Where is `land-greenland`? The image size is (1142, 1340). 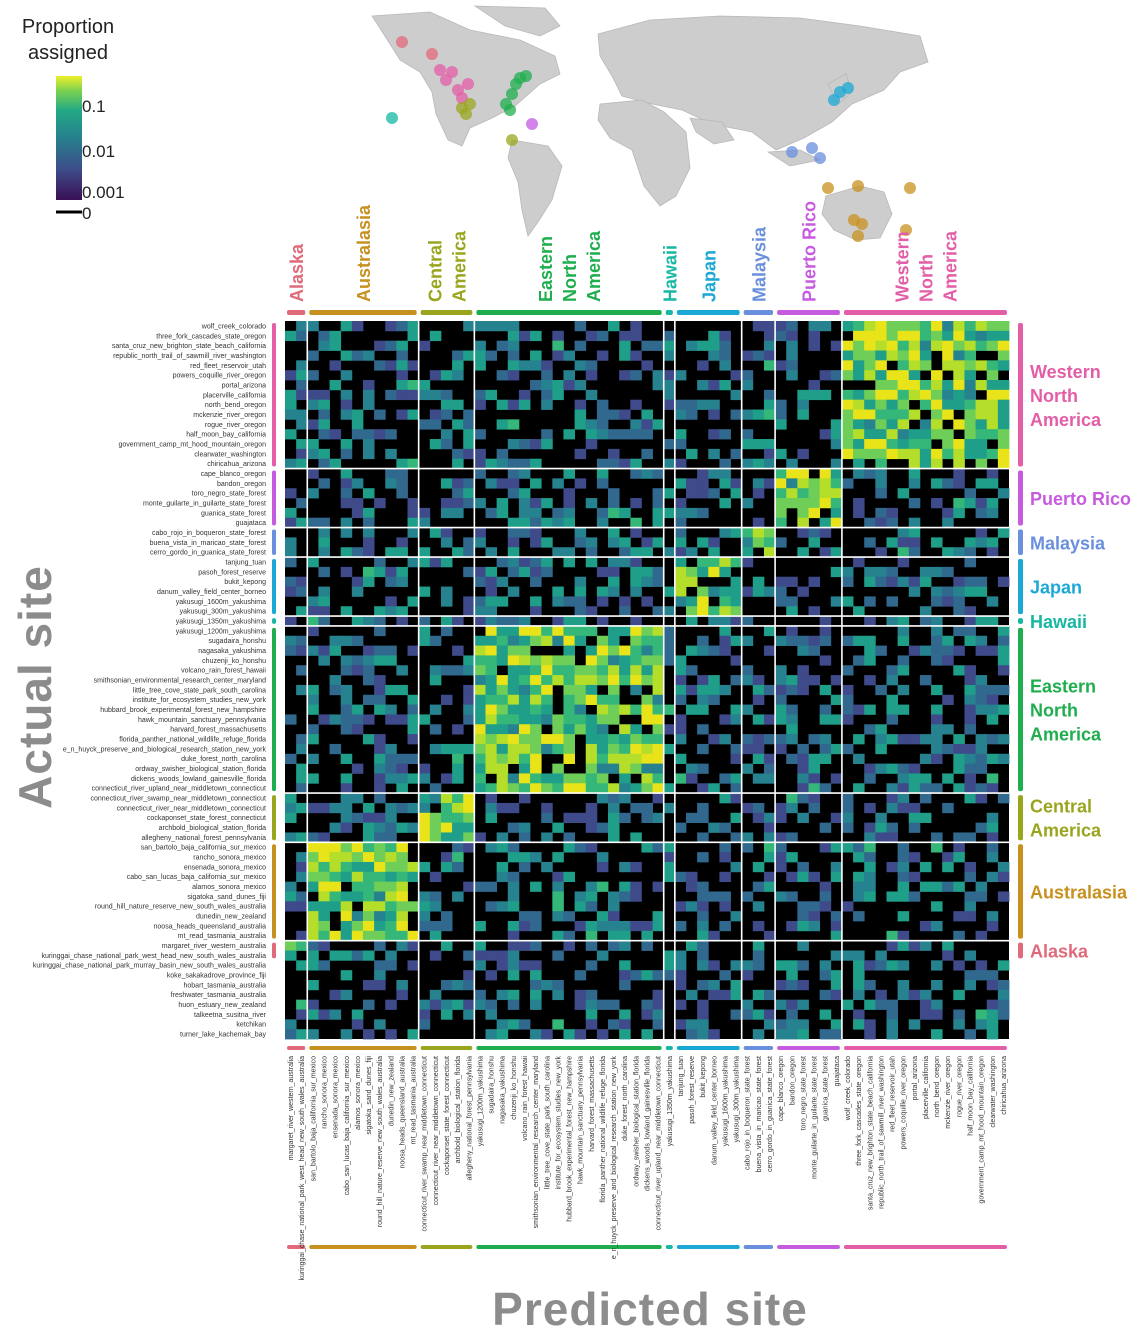 land-greenland is located at coordinates (517, 21).